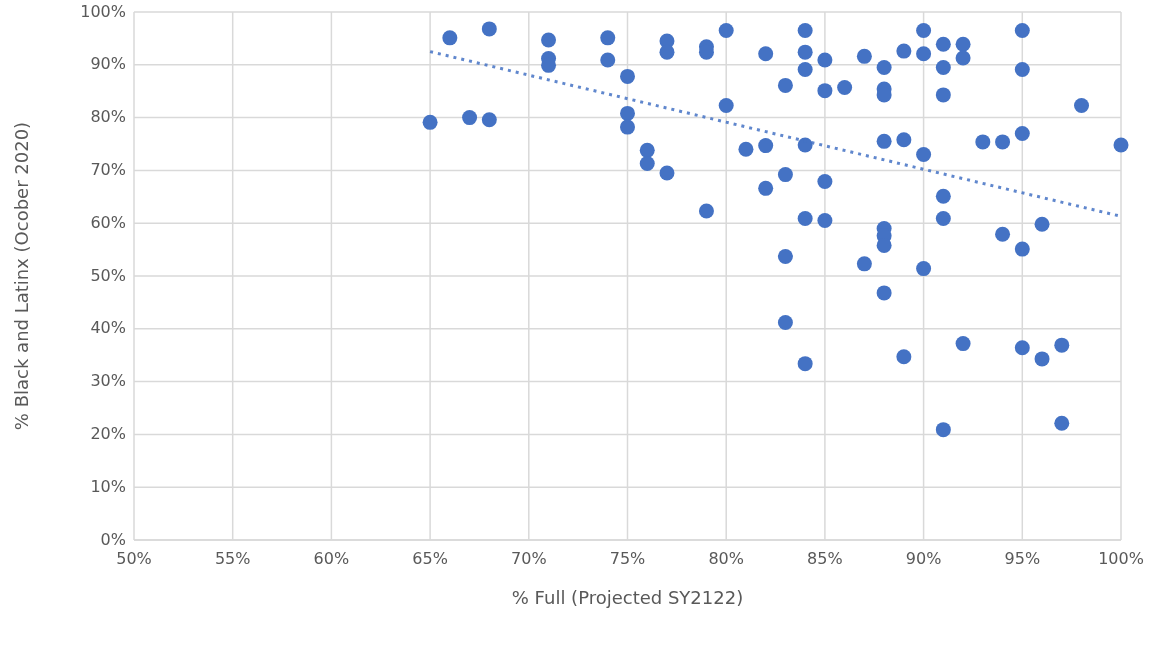  Describe the element at coordinates (1121, 558) in the screenshot. I see `x-tick-label: 100%` at that location.